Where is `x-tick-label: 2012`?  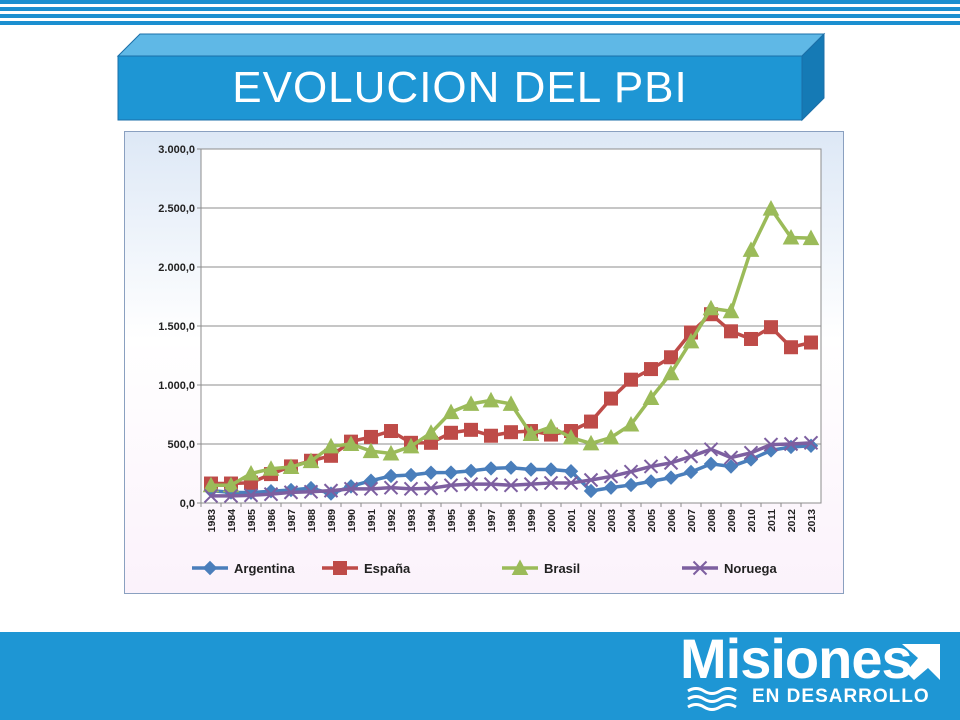
x-tick-label: 2012 is located at coordinates (792, 521).